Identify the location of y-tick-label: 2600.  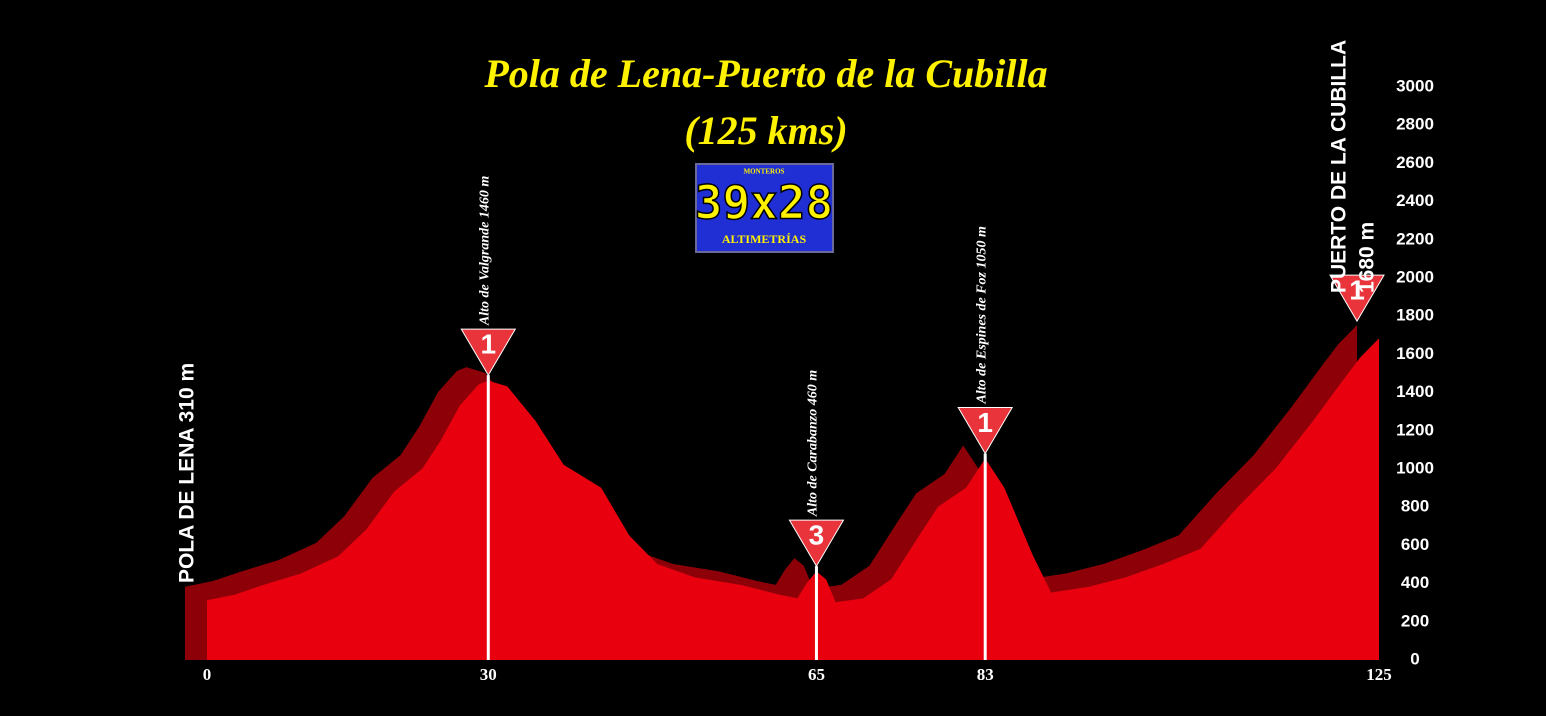
(1415, 162).